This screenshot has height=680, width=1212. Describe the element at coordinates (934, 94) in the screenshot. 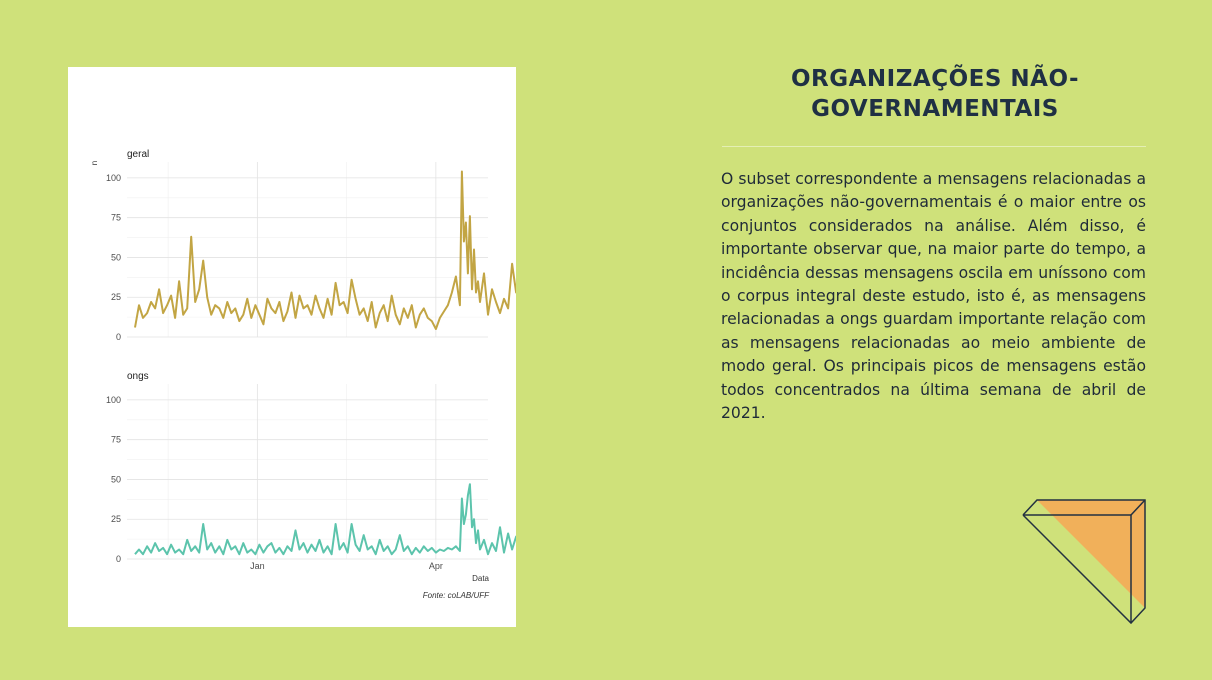

I see `slide-title: ORGANIZAÇÕES NÃO-GOVERNAMENTAIS` at that location.